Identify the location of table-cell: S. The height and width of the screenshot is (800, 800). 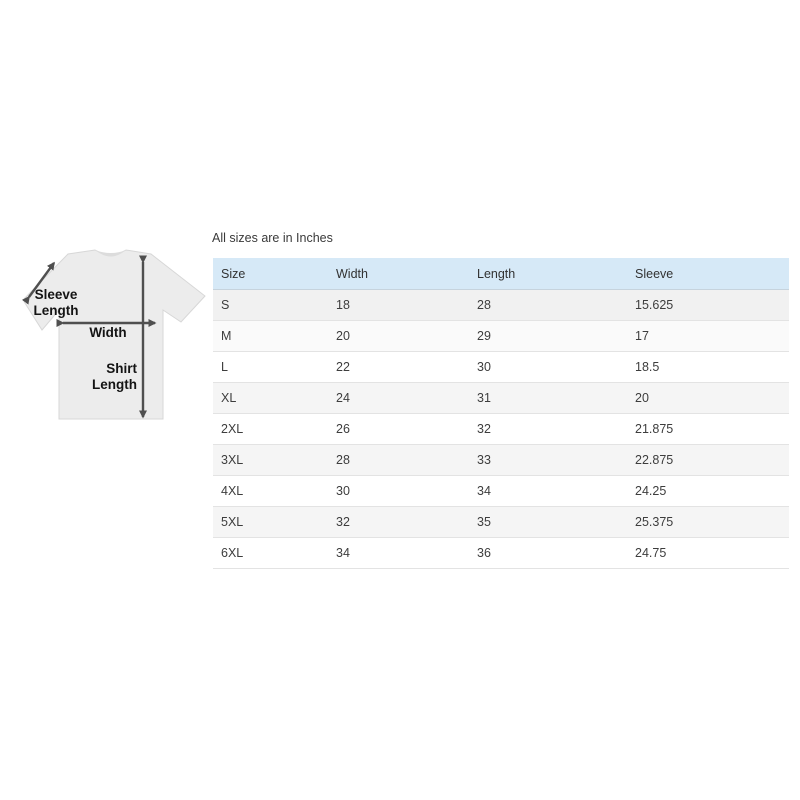
(270, 305).